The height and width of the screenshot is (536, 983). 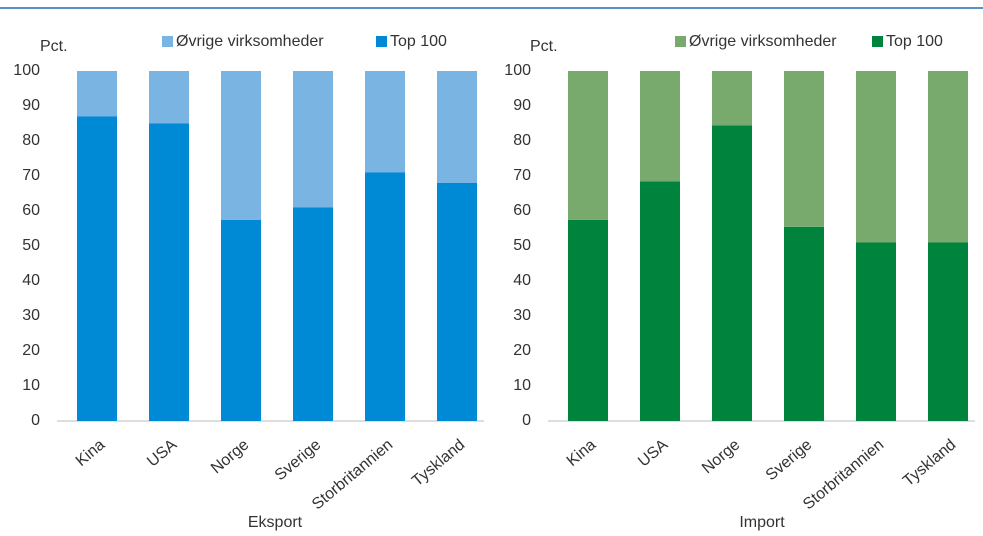 What do you see at coordinates (762, 522) in the screenshot?
I see `x-axis-title: Import` at bounding box center [762, 522].